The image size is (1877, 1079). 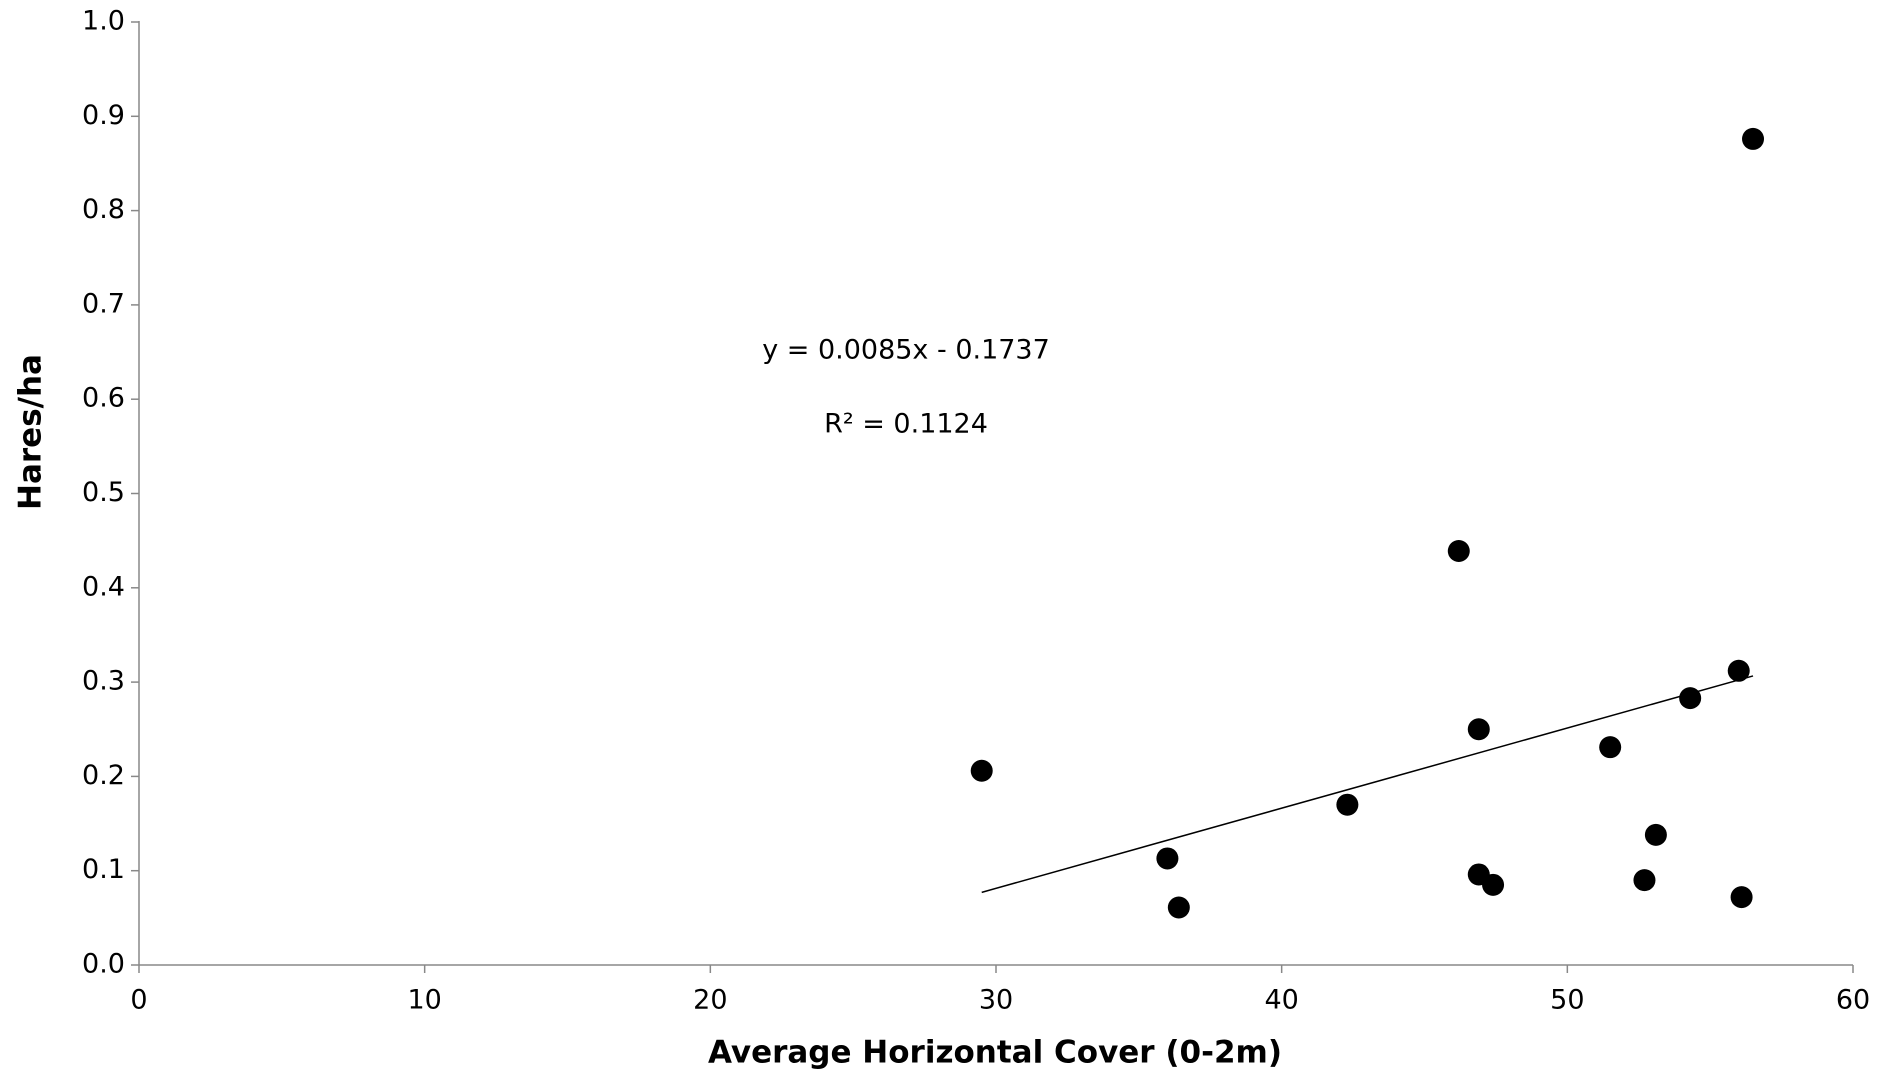 I want to click on y-axis-title: Hares/ha, so click(x=31, y=432).